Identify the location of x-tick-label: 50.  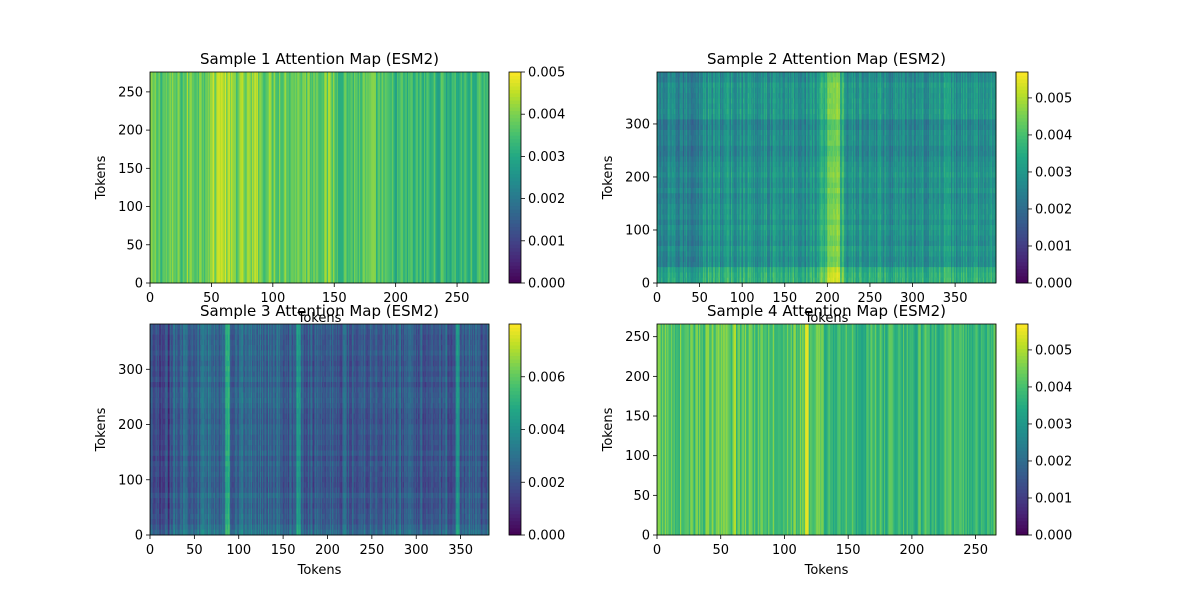
(211, 298).